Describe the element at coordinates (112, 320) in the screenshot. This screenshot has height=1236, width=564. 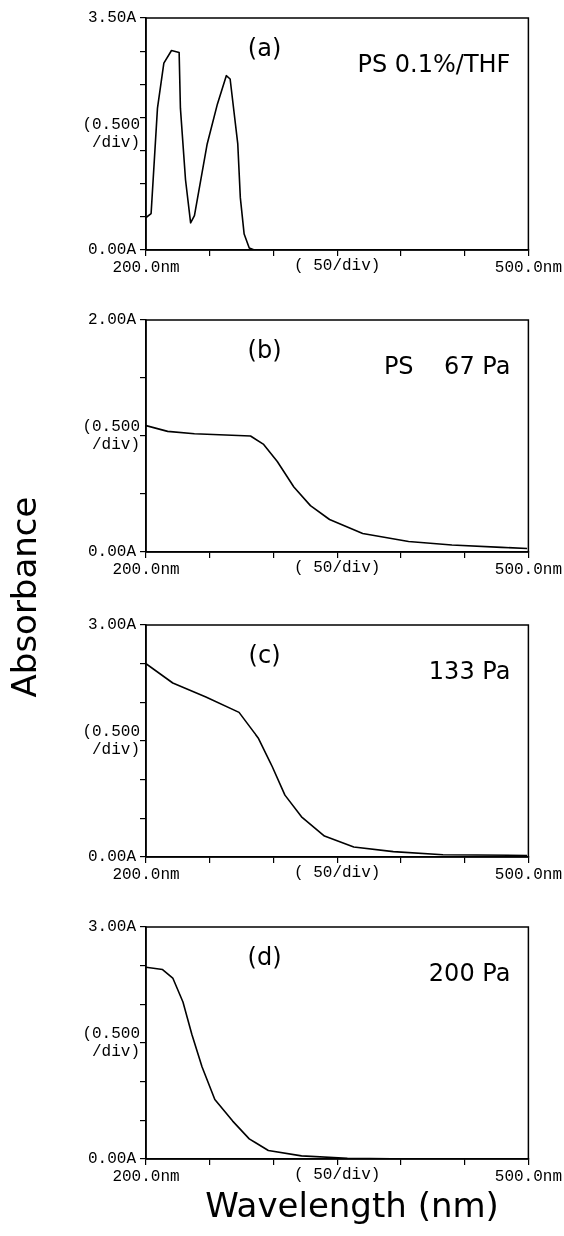
I see `y-tick-label: 2.00A` at that location.